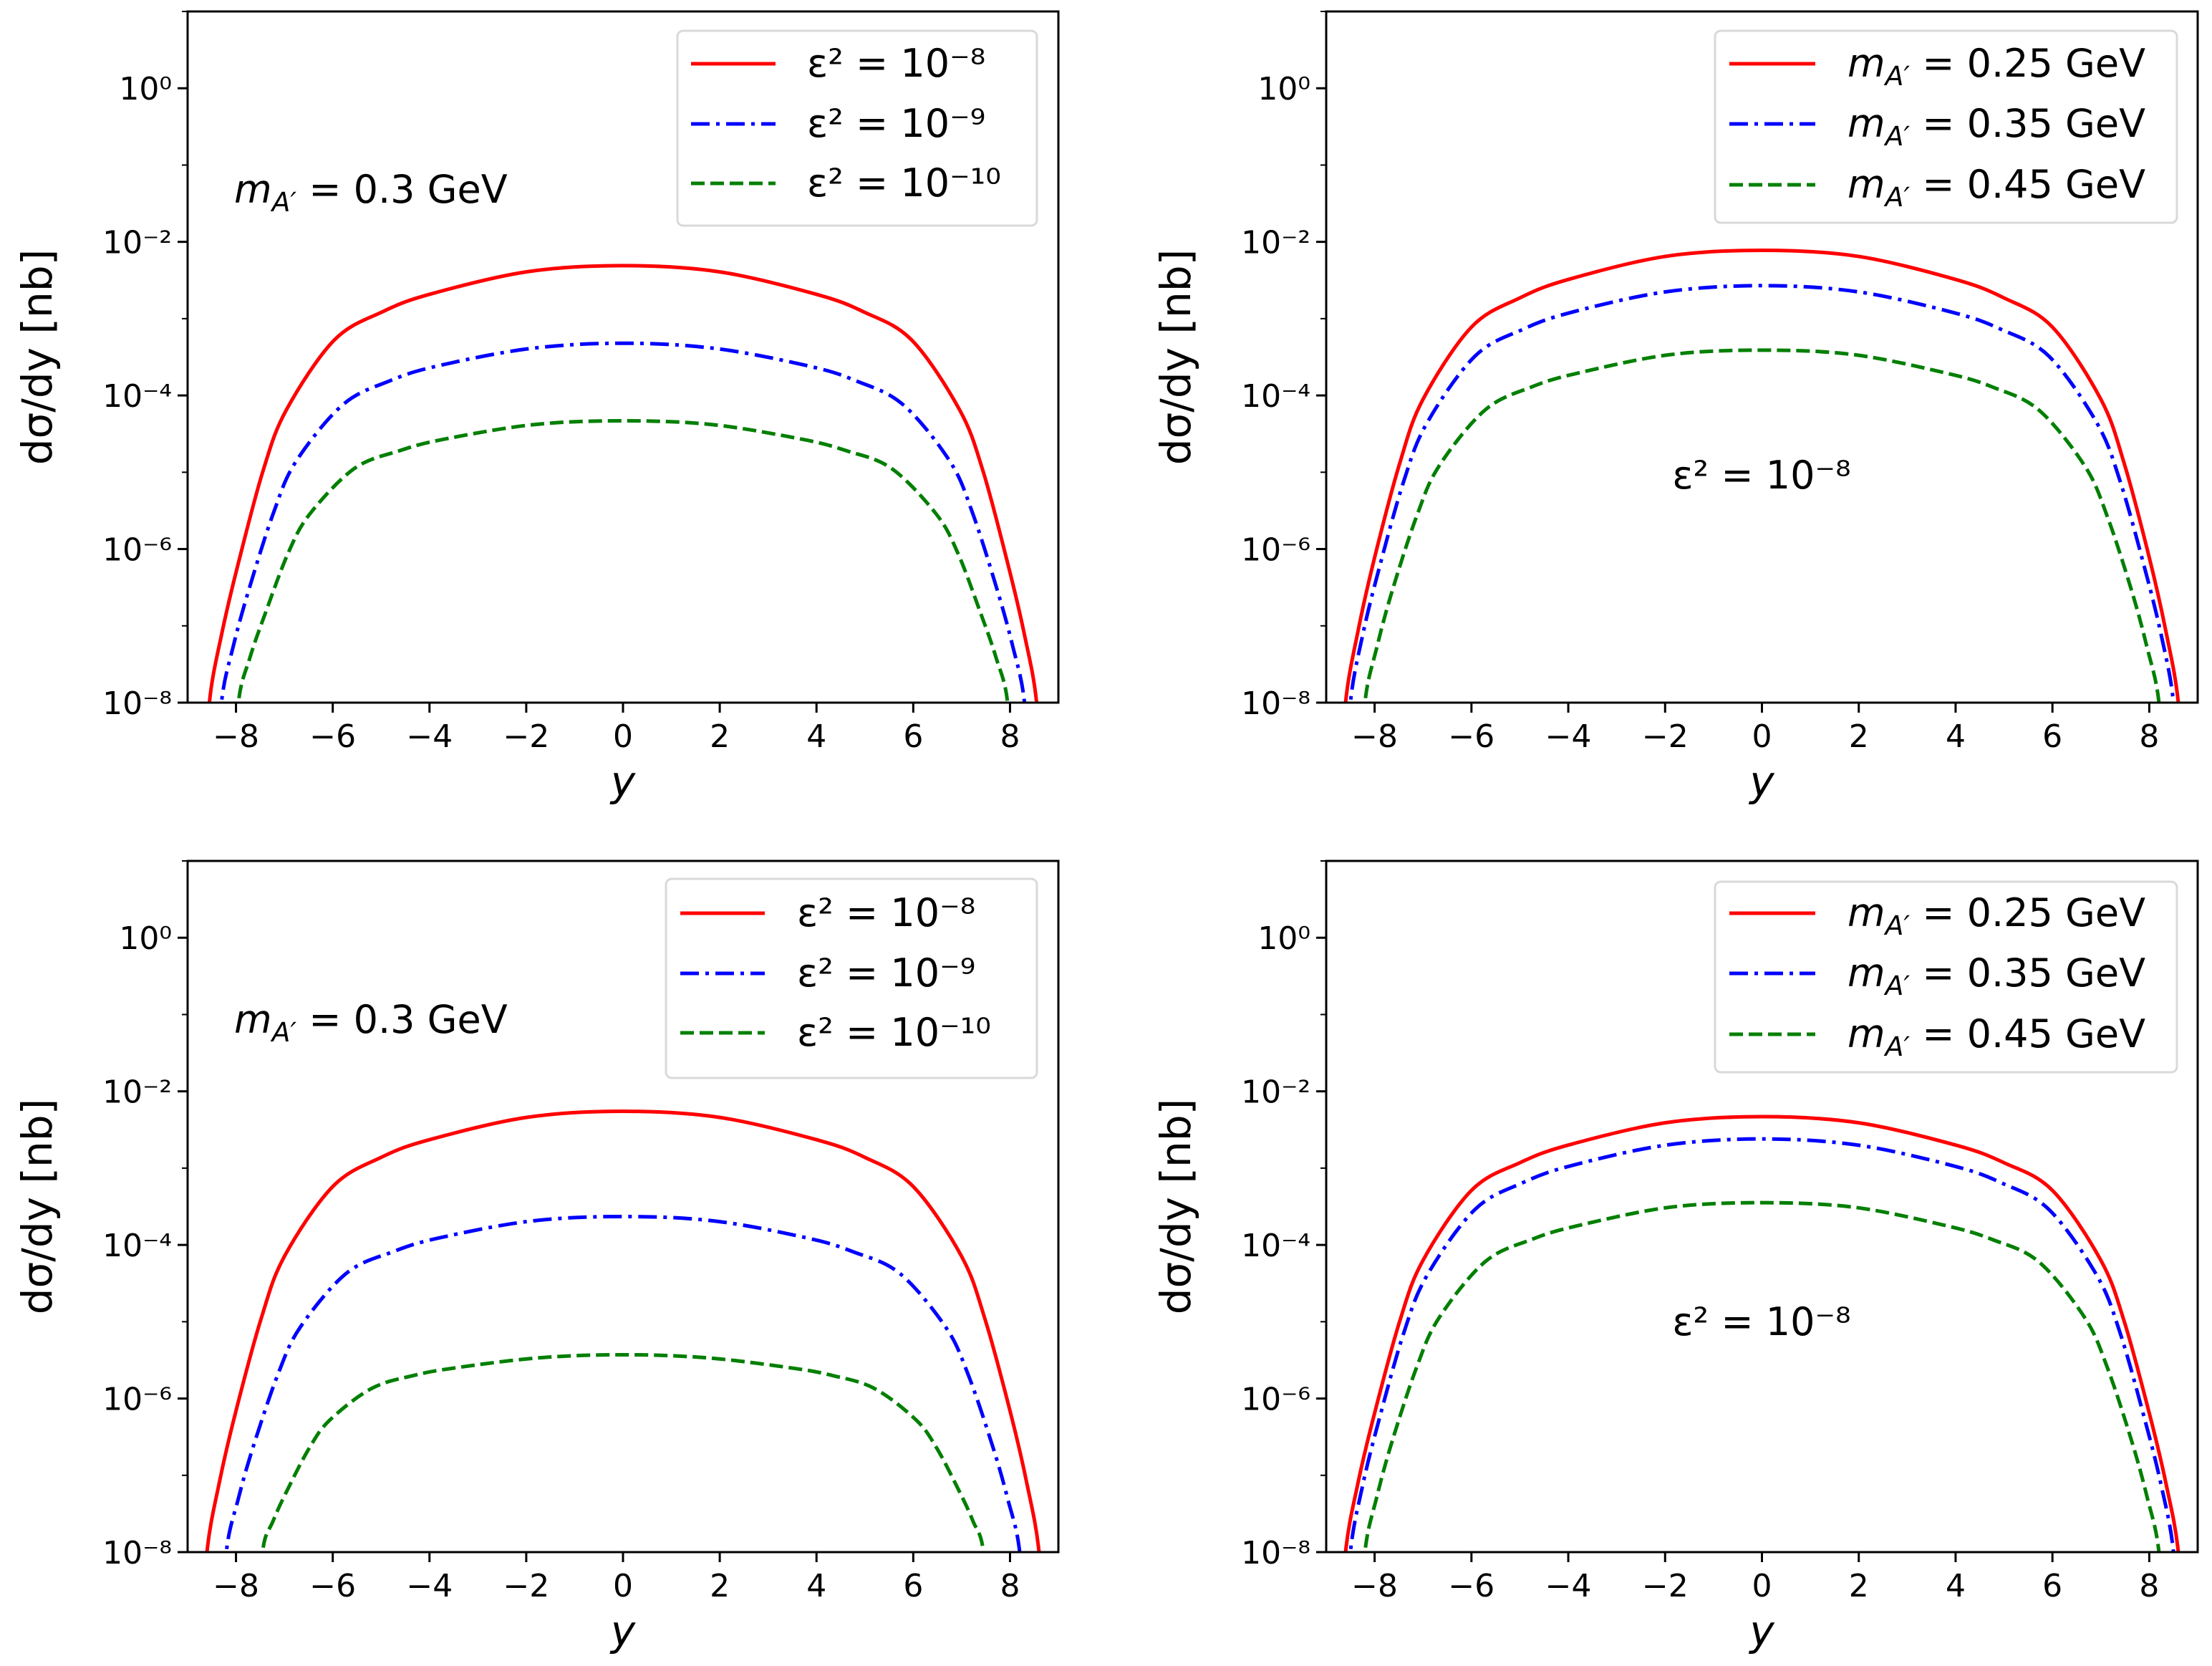 Image resolution: width=2212 pixels, height=1666 pixels. I want to click on legend-label: mA′ = 0.45 GeV, so click(1996, 1036).